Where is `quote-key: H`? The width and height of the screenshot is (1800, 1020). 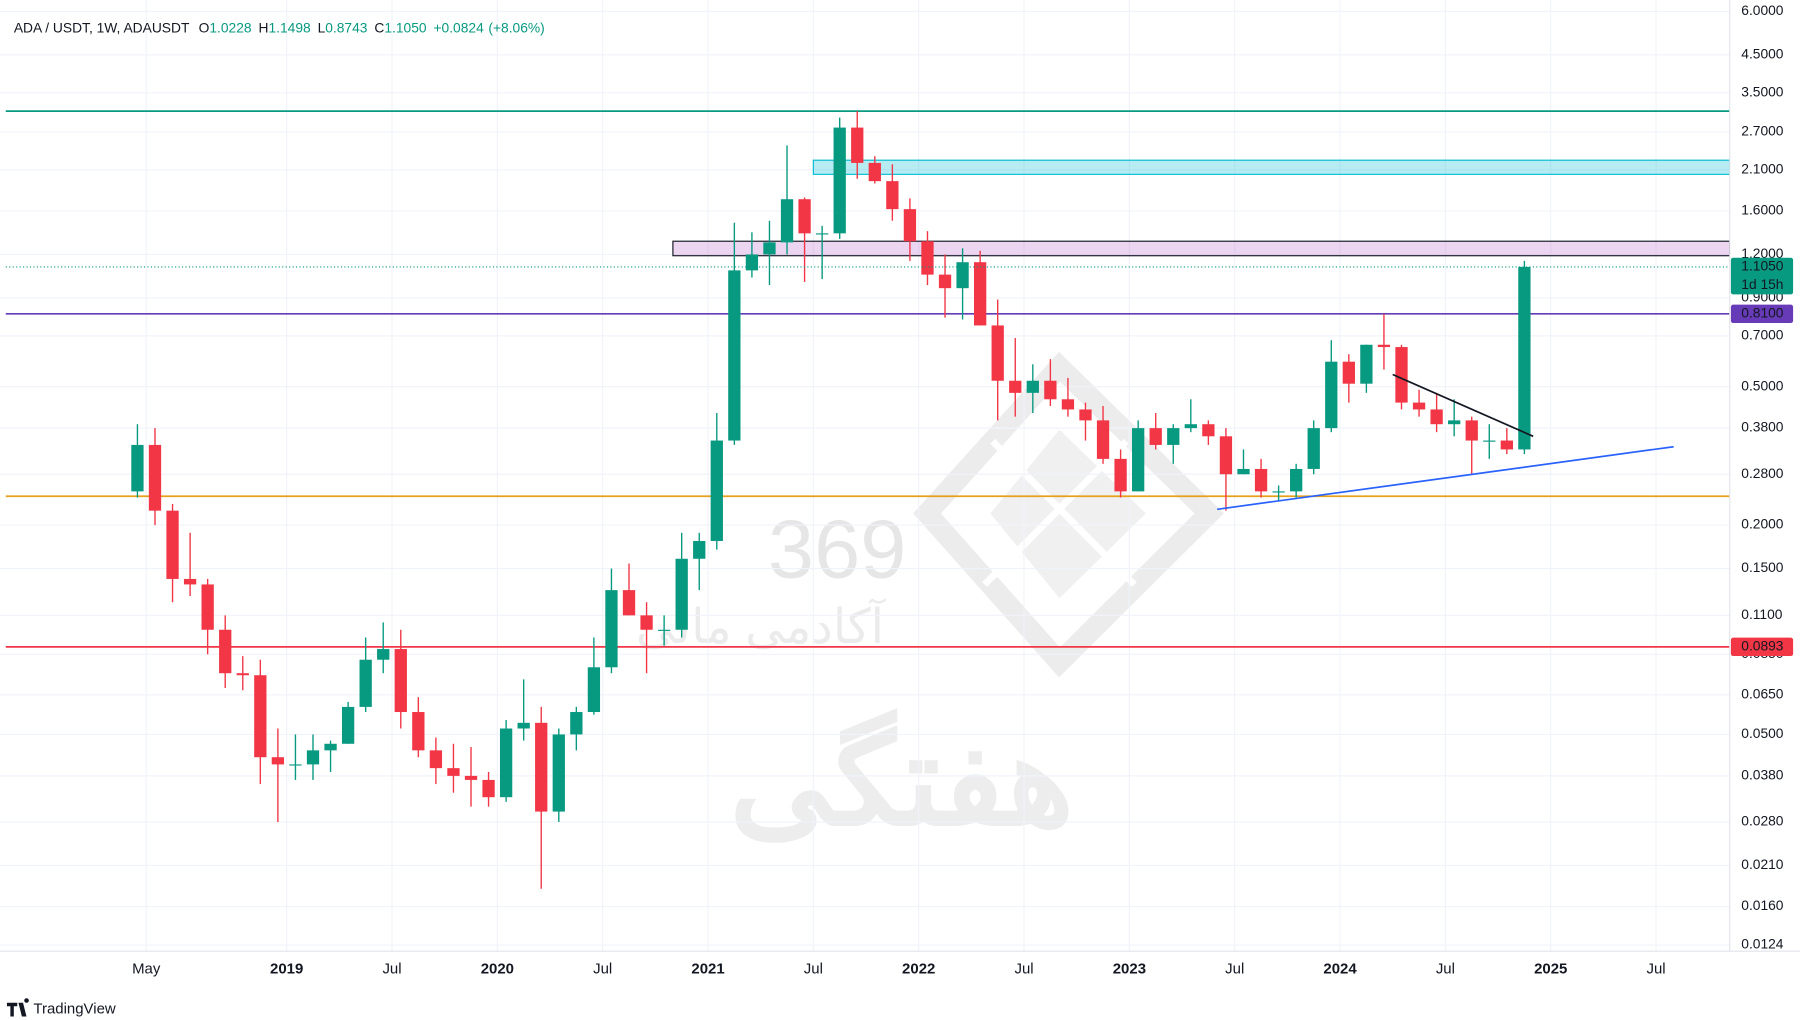
quote-key: H is located at coordinates (263, 27).